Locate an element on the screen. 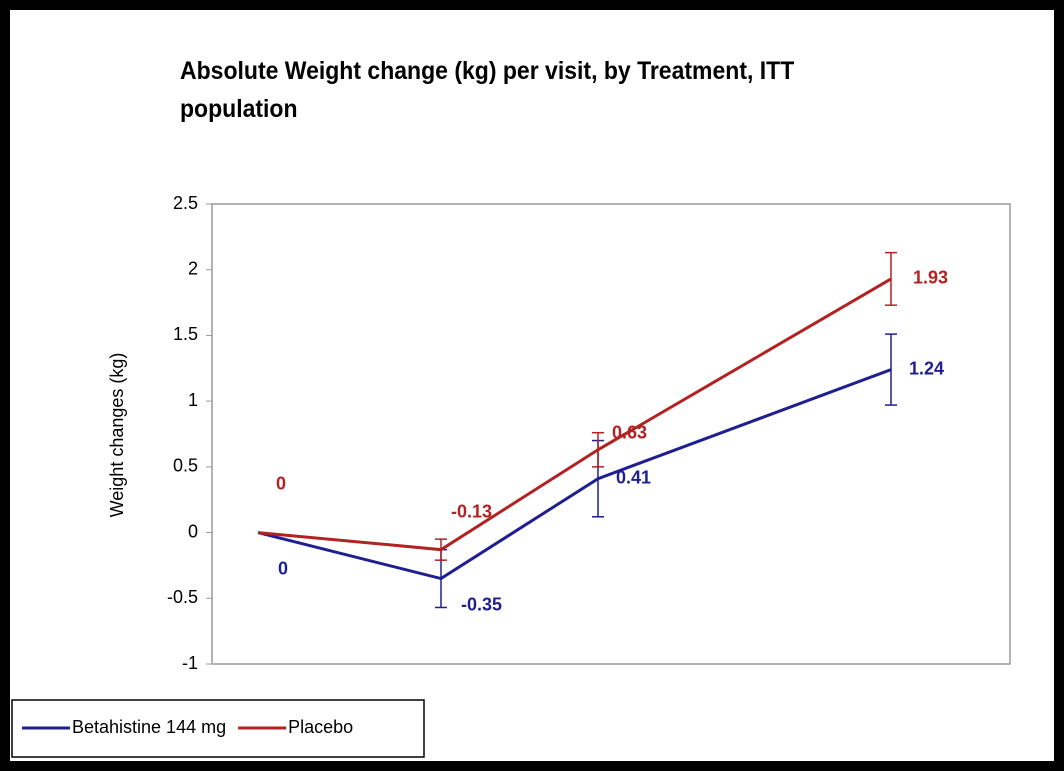  y-axis-label: Weight changes (kg) is located at coordinates (117, 435).